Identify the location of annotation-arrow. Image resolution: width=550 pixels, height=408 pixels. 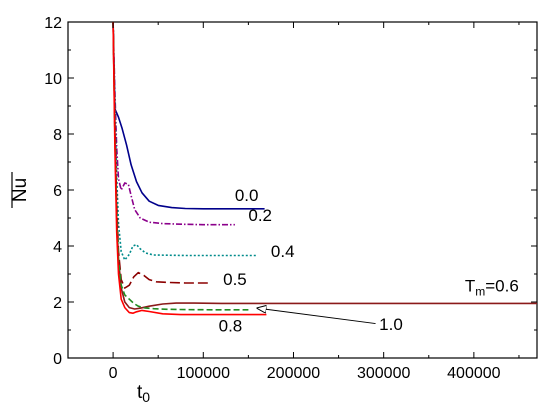
(316, 316).